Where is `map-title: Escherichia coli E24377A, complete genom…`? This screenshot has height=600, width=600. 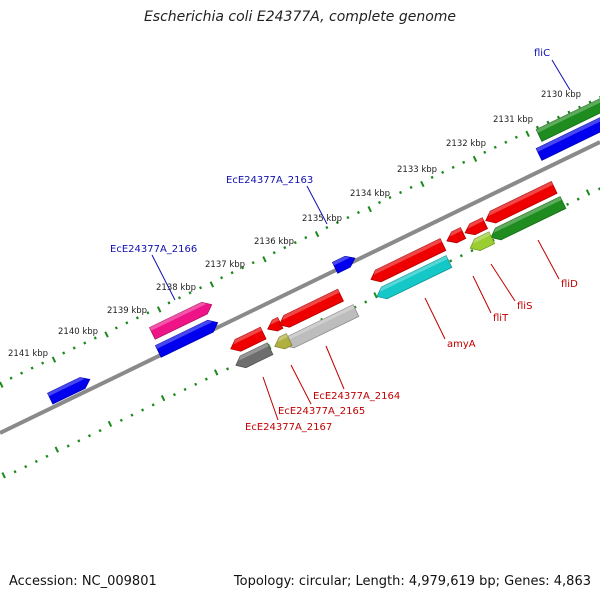
map-title: Escherichia coli E24377A, complete genom… is located at coordinates (300, 17).